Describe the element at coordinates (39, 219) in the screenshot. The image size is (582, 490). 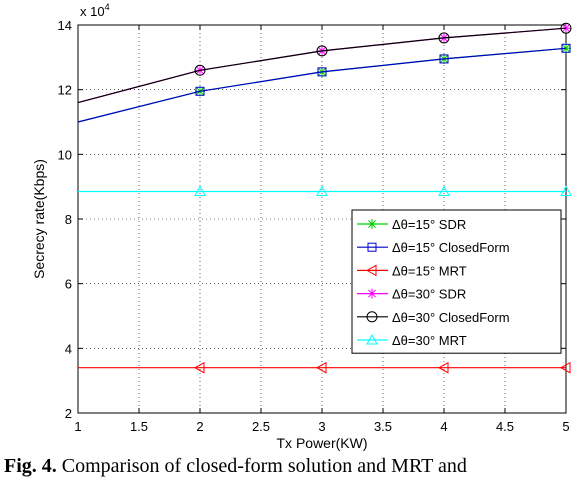
I see `y-axis-label: Secrecy rate(Kbps)` at that location.